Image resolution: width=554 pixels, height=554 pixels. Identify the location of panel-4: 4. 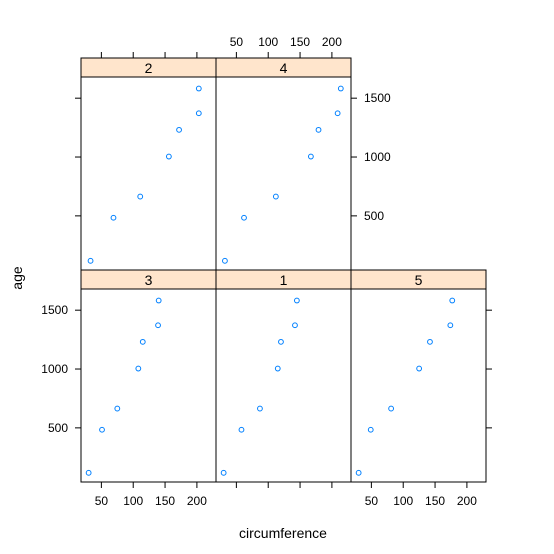
(283, 164).